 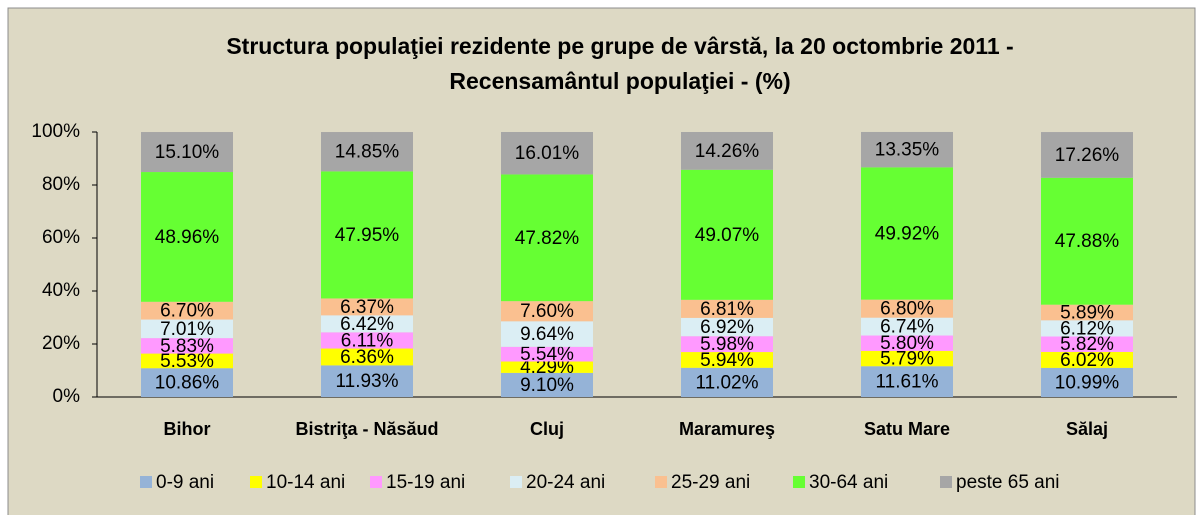 I want to click on data-label: 10.86%, so click(x=187, y=383).